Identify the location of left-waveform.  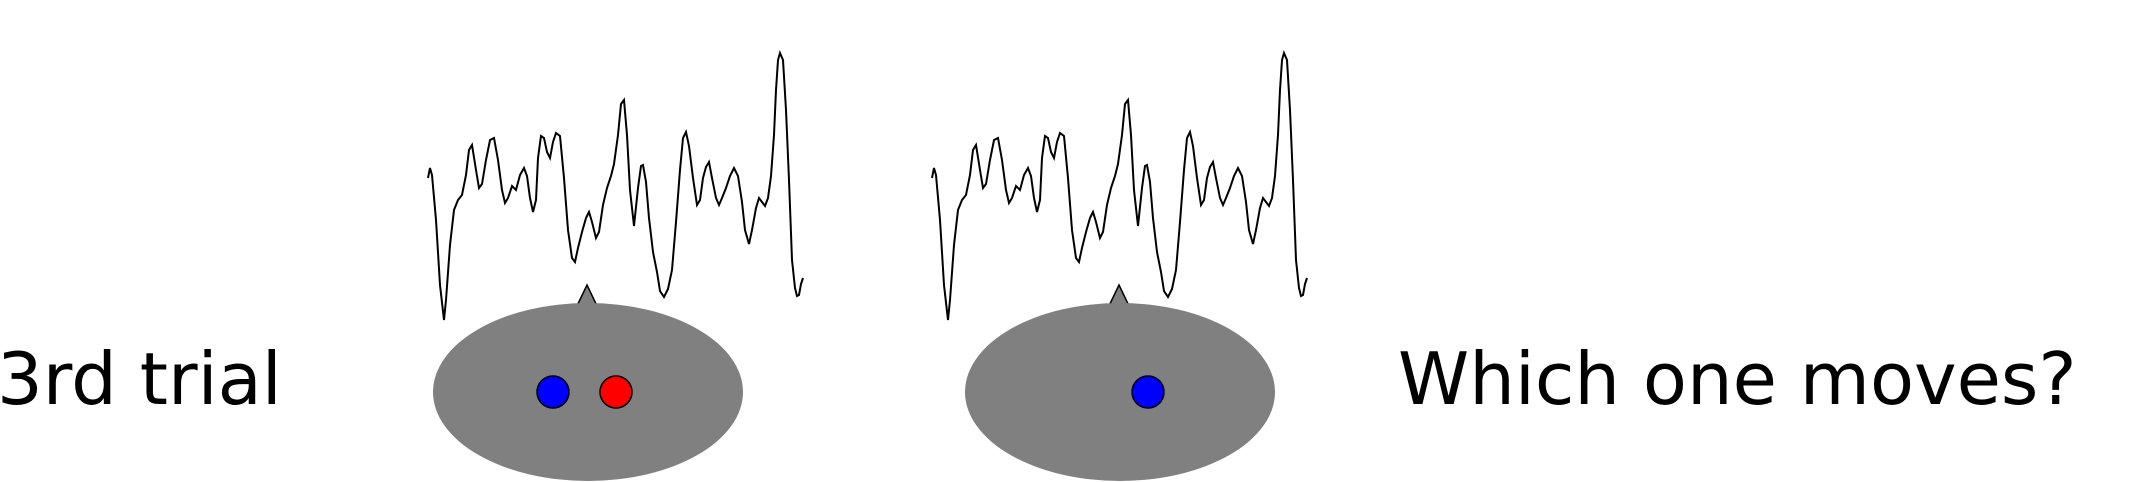
(615, 185).